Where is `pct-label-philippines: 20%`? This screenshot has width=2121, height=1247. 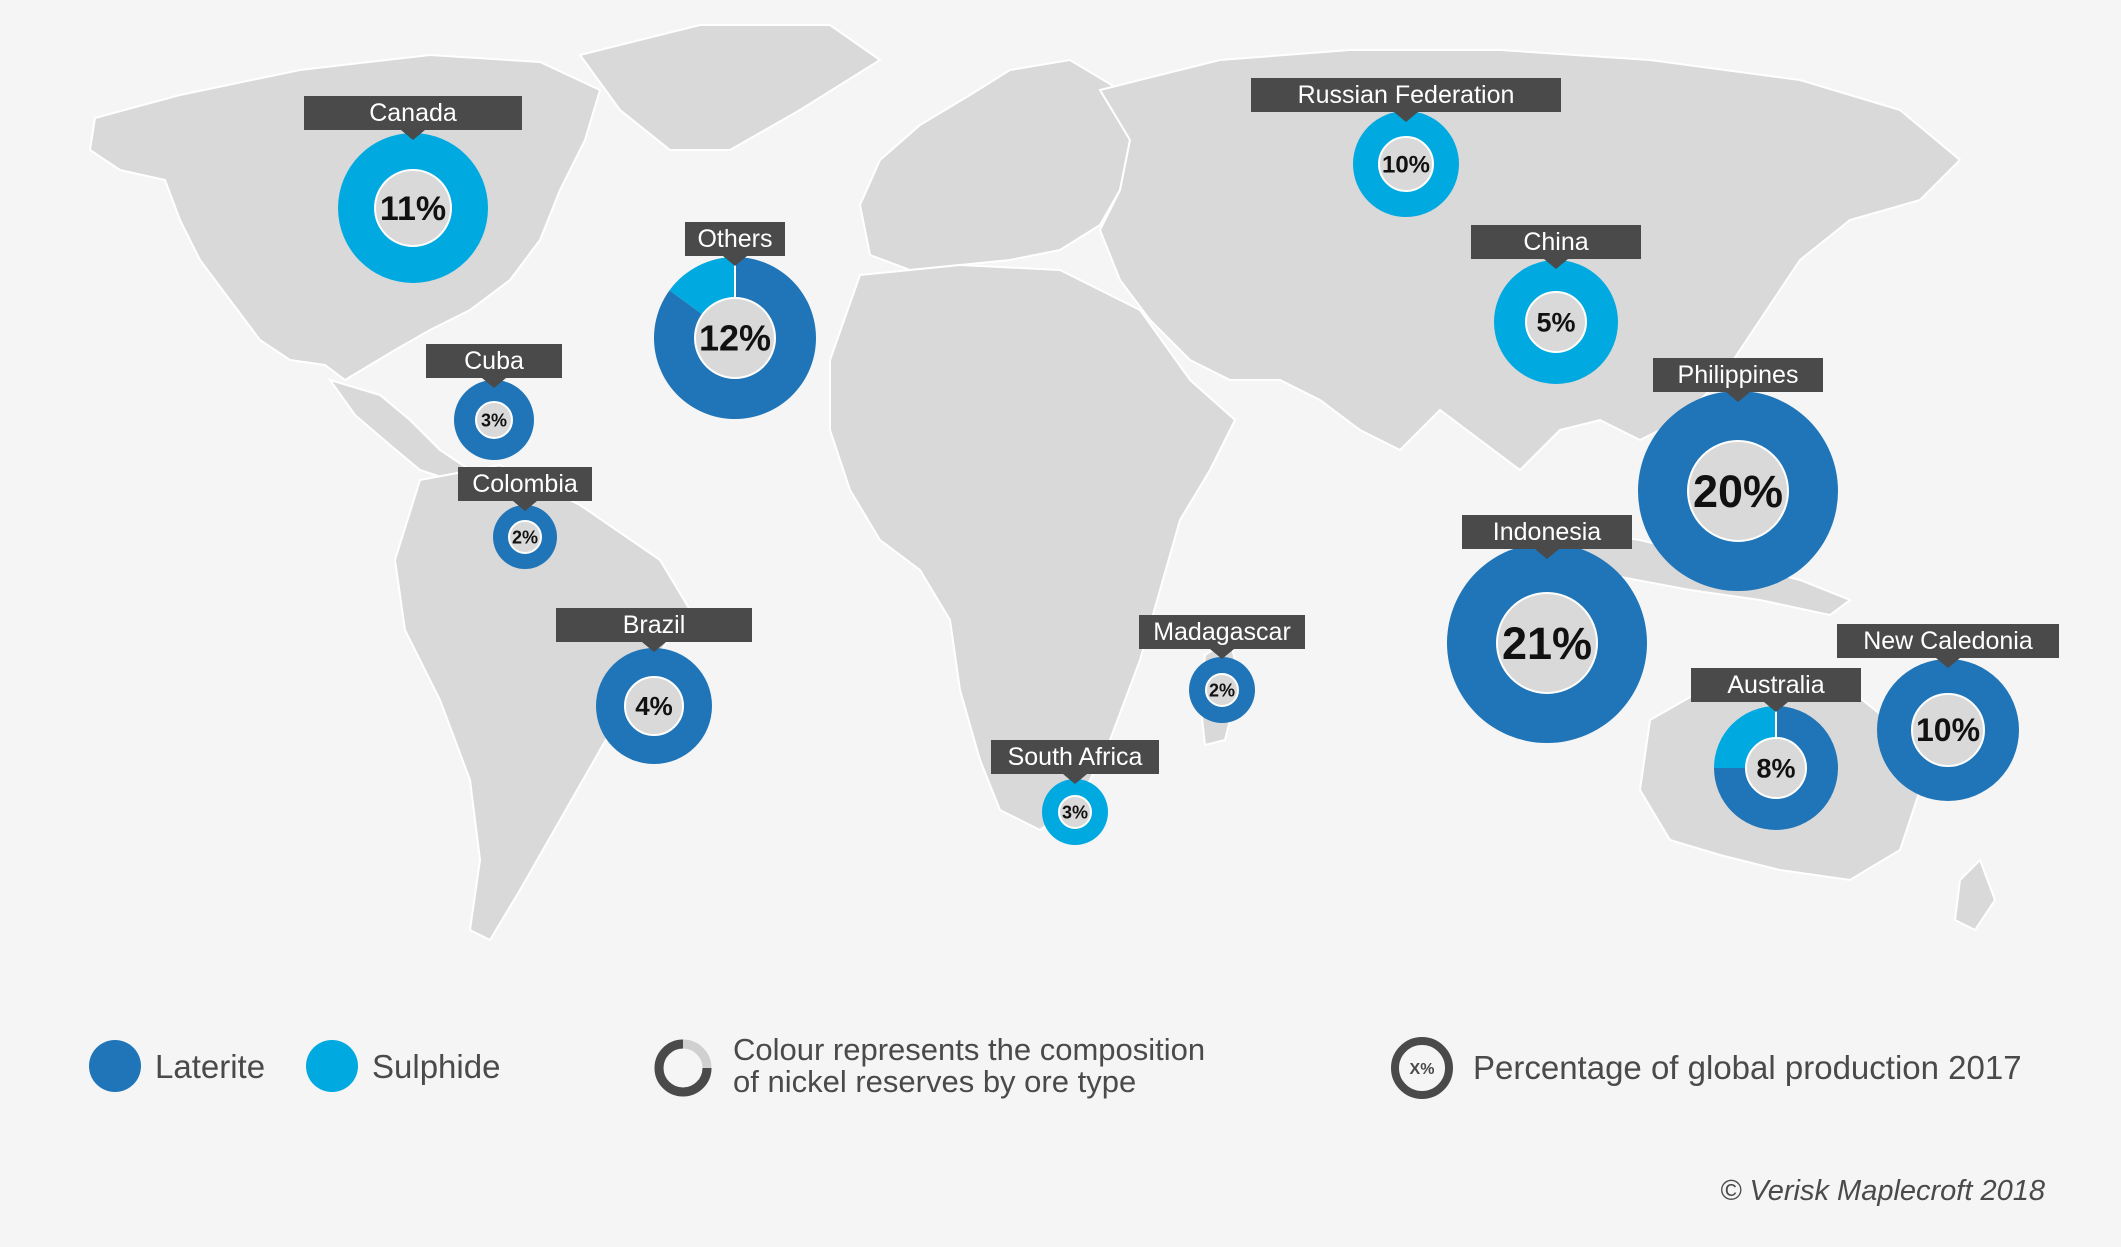
pct-label-philippines: 20% is located at coordinates (1738, 491).